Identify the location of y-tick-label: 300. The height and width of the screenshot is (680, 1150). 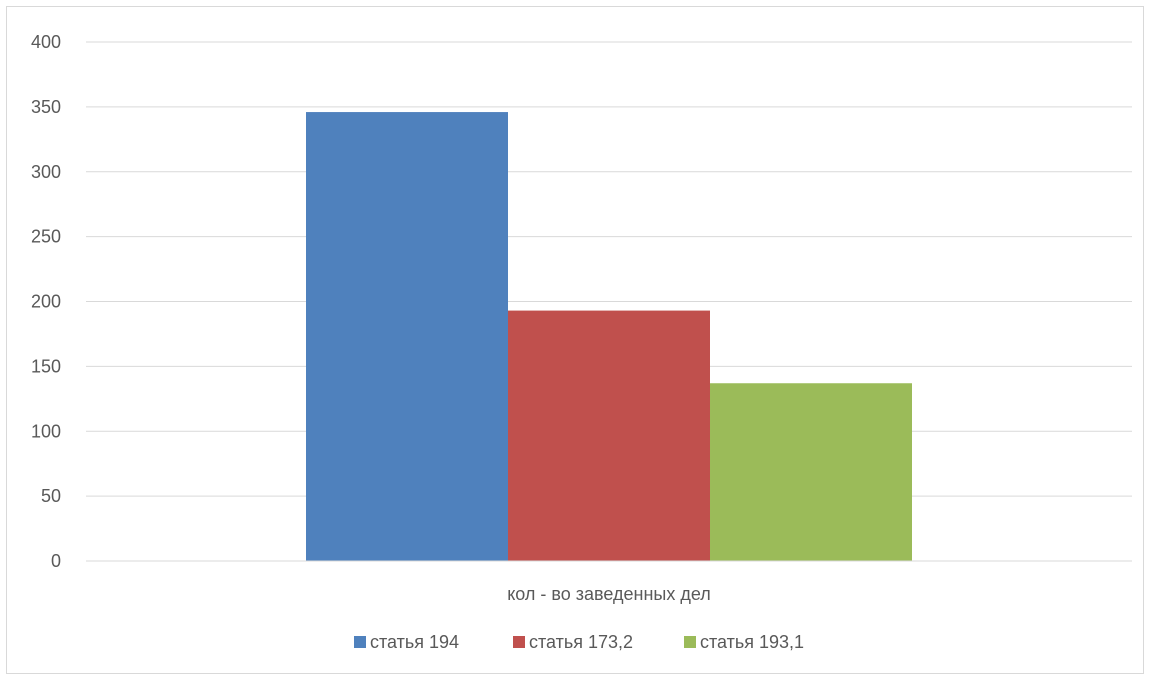
(46, 172).